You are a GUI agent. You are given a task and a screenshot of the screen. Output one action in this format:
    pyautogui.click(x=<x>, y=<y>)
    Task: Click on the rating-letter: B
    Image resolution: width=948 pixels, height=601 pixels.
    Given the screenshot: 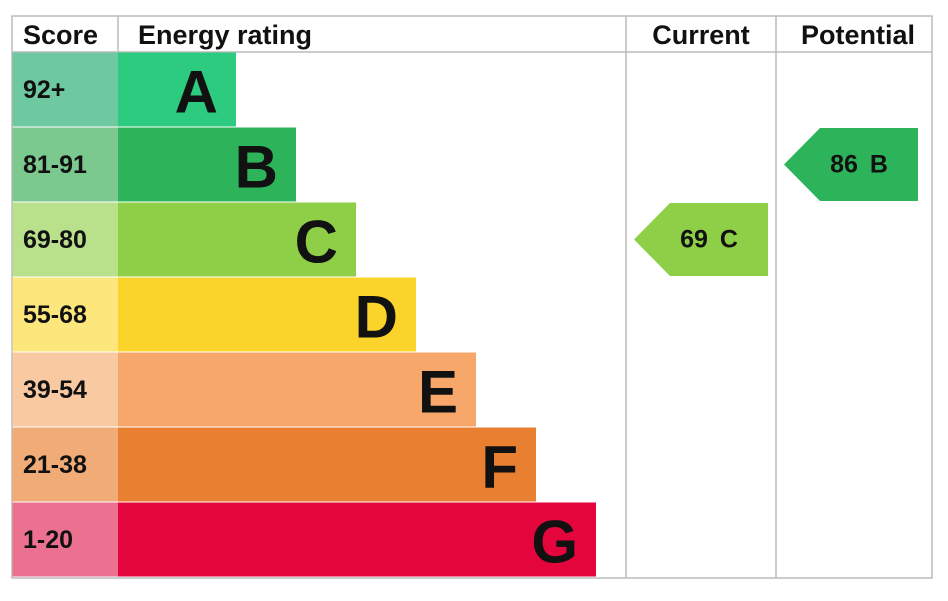 What is the action you would take?
    pyautogui.click(x=256, y=167)
    